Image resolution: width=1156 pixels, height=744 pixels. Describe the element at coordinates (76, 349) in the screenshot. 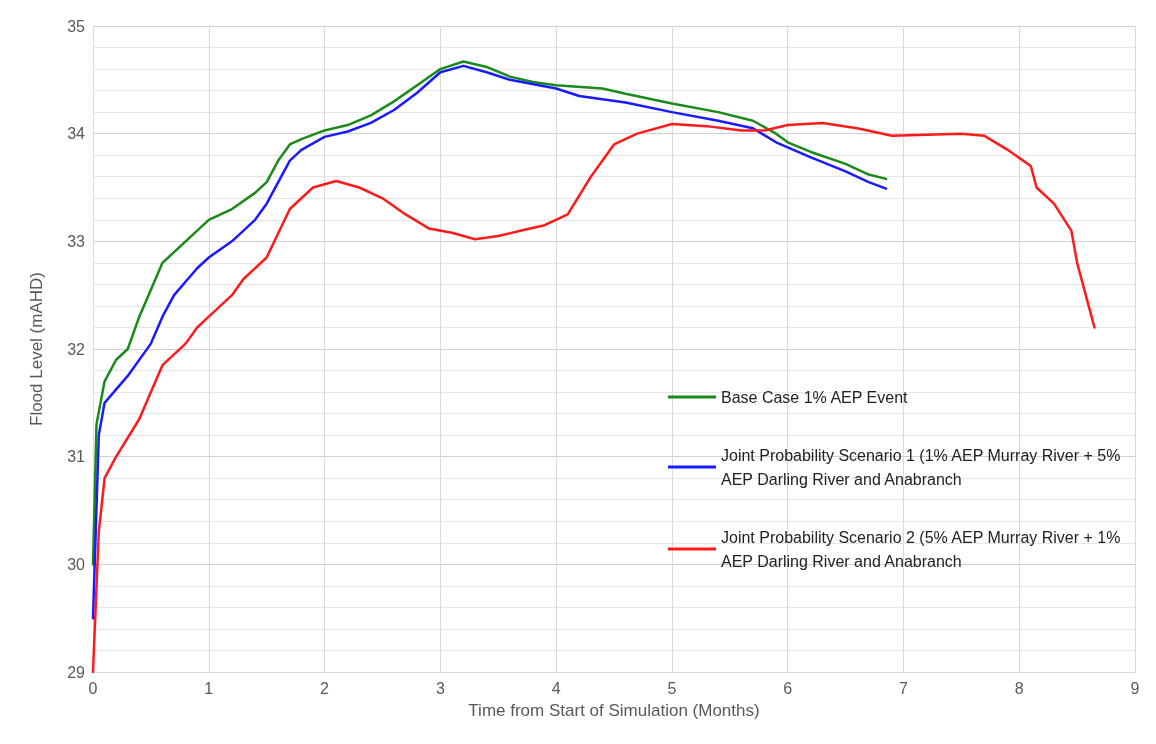

I see `y-tick-label: 32` at that location.